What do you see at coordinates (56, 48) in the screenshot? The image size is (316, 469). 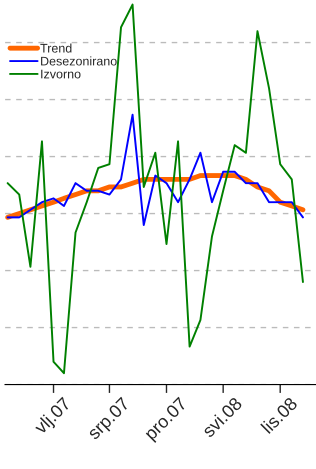 I see `legend-label: Trend` at bounding box center [56, 48].